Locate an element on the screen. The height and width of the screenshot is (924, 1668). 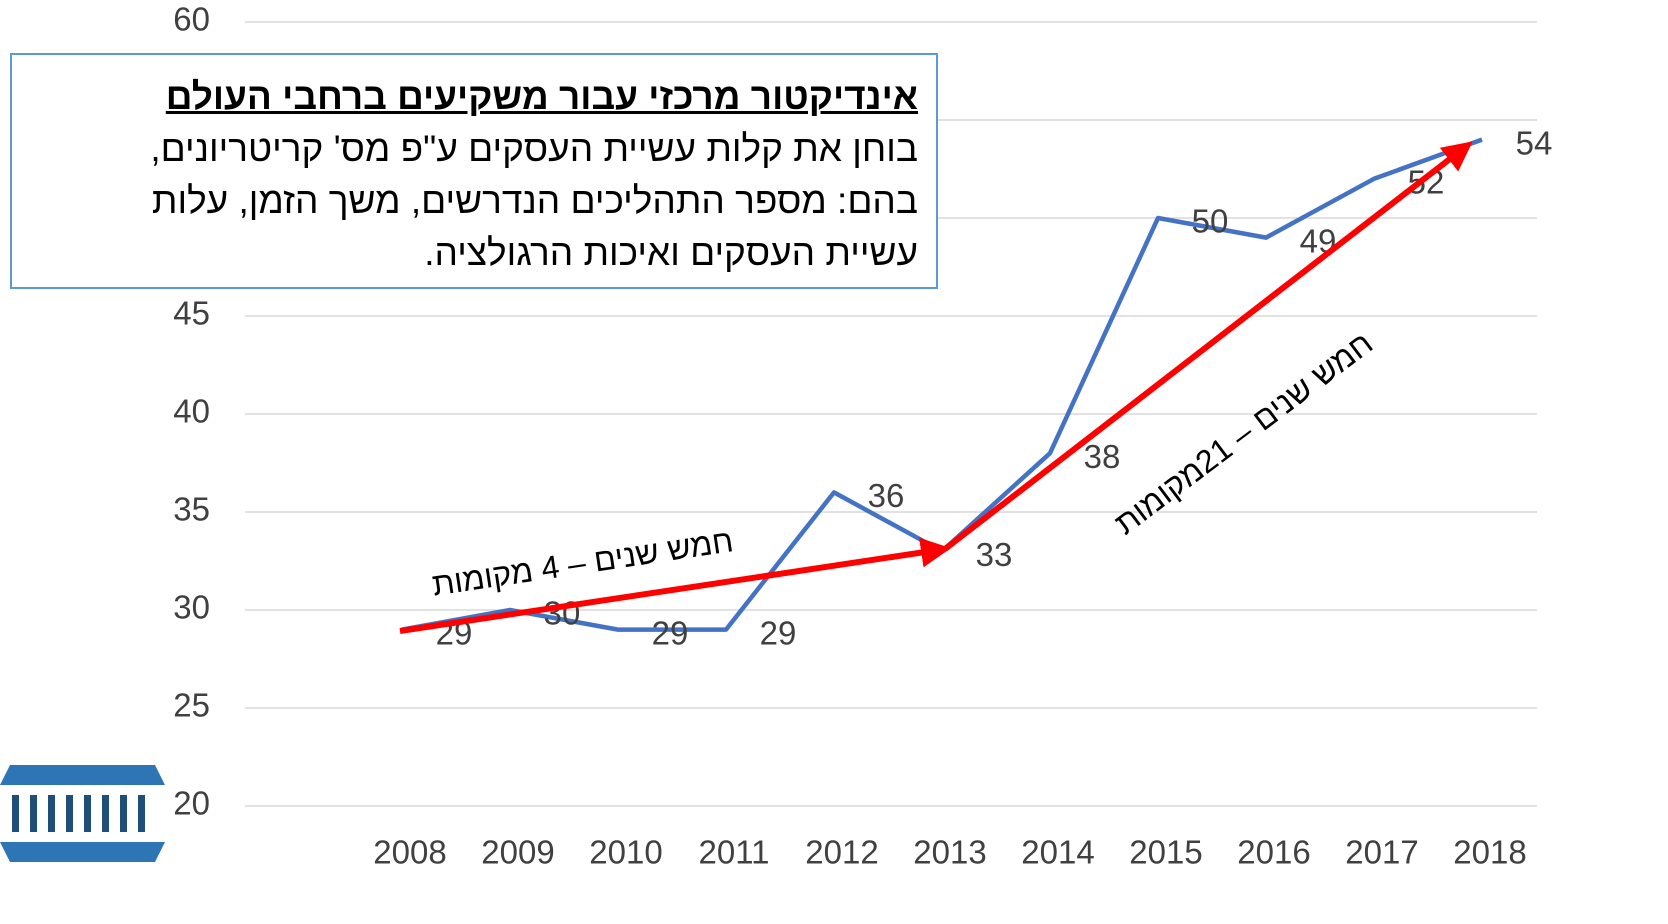
x-tick-label: 2015 is located at coordinates (1165, 852).